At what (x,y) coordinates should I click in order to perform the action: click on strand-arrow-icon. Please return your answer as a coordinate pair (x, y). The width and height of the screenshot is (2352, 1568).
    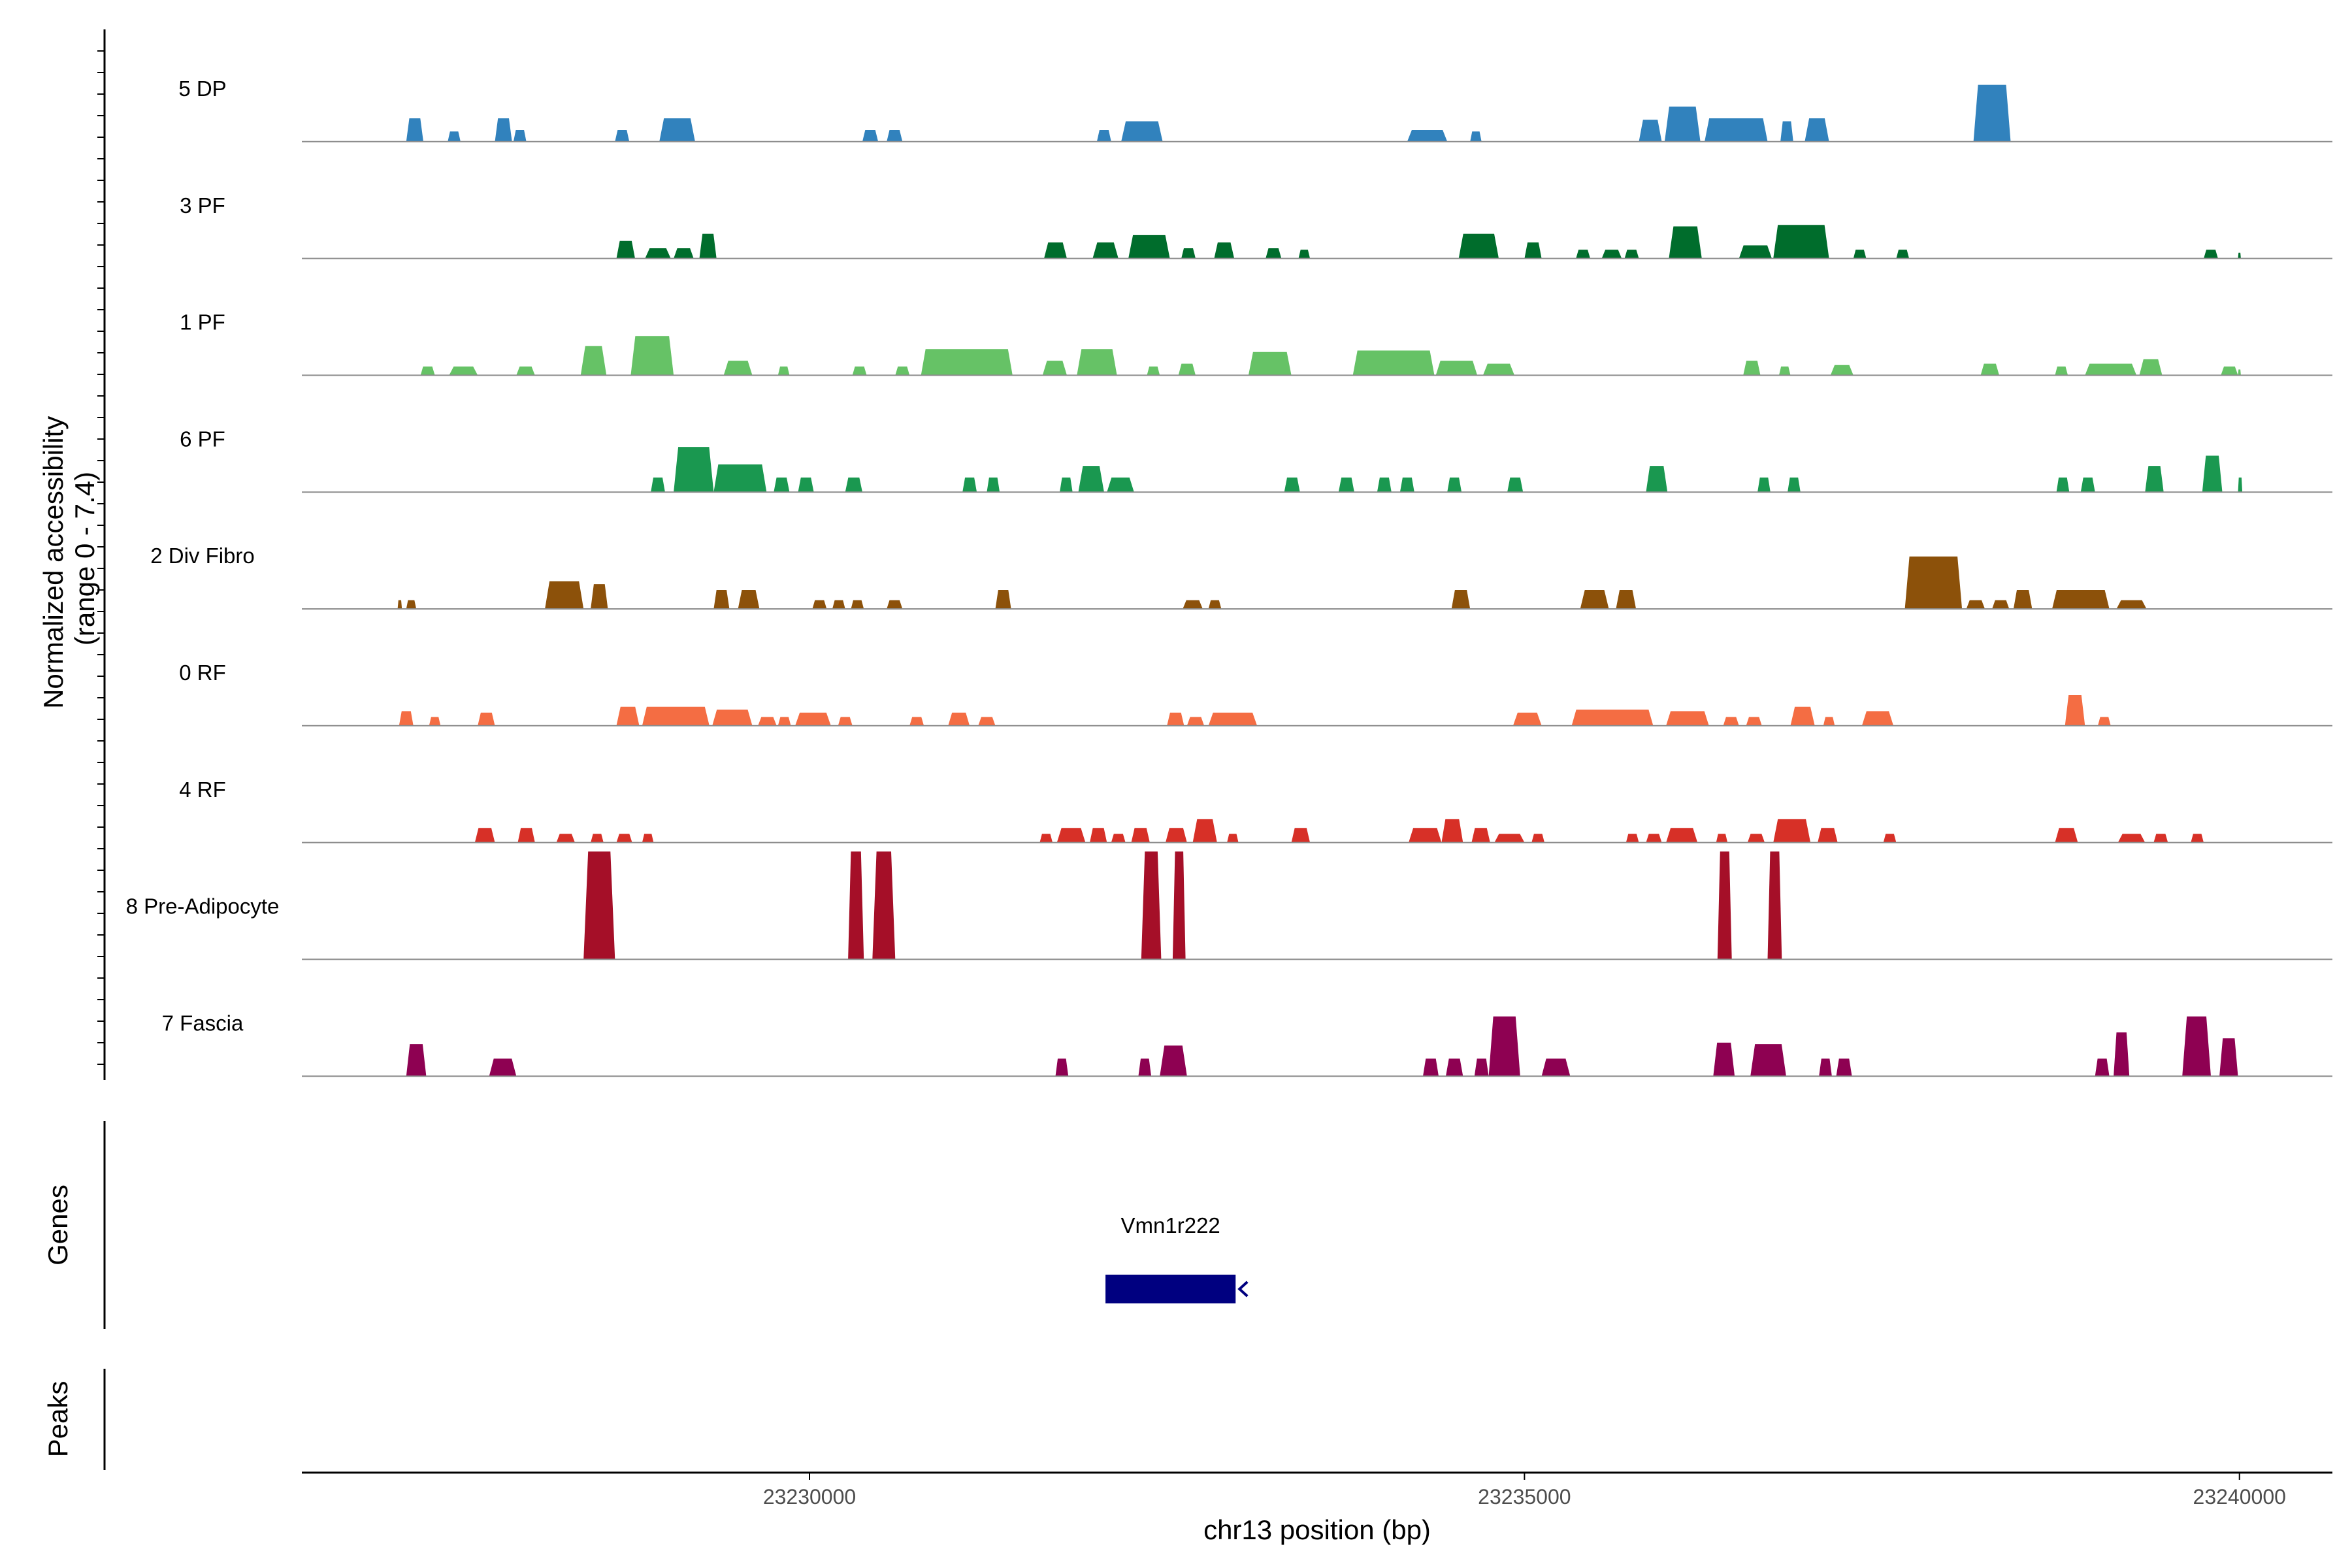
    Looking at the image, I should click on (1243, 1289).